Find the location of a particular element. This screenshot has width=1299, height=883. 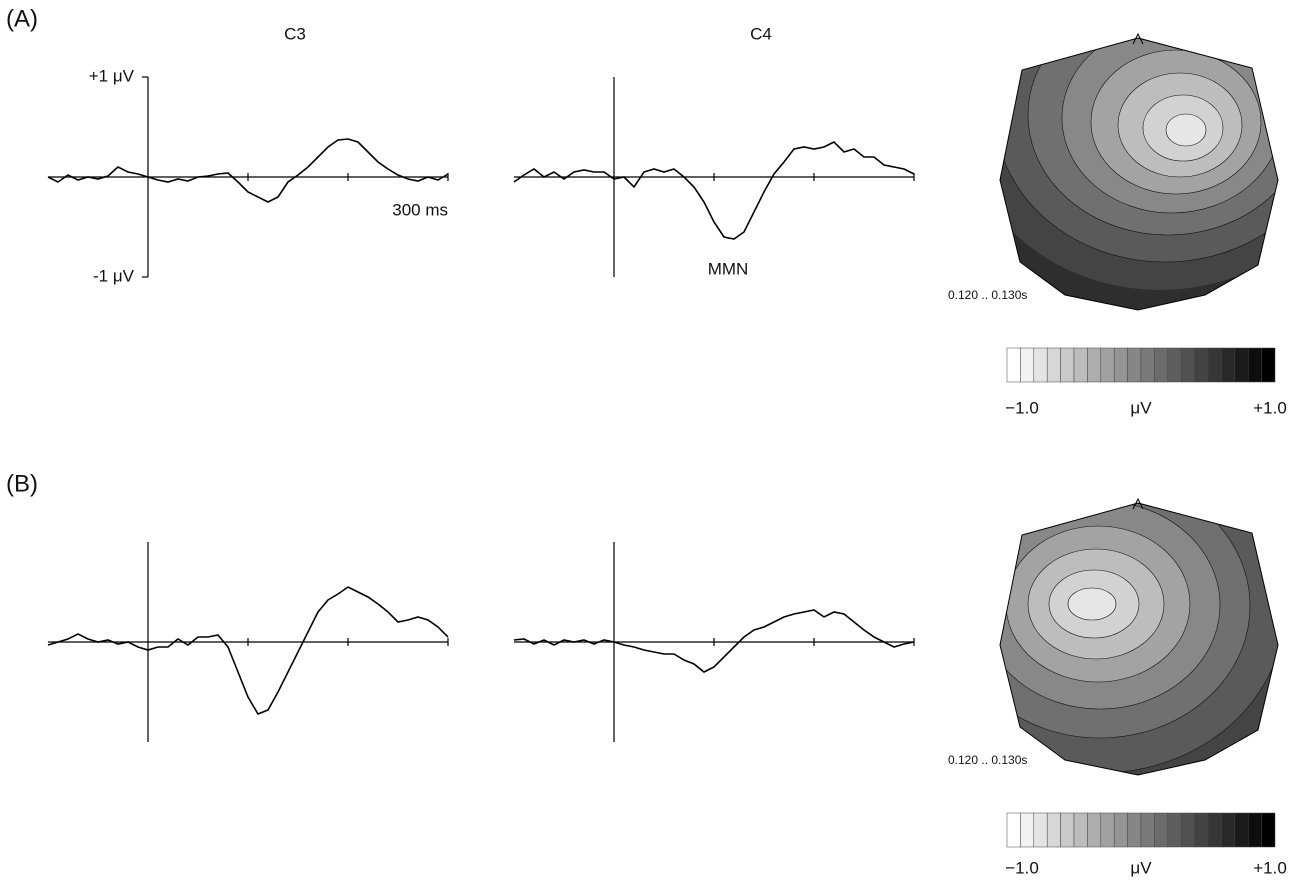

y-tick-label: -1 μV is located at coordinates (114, 275).